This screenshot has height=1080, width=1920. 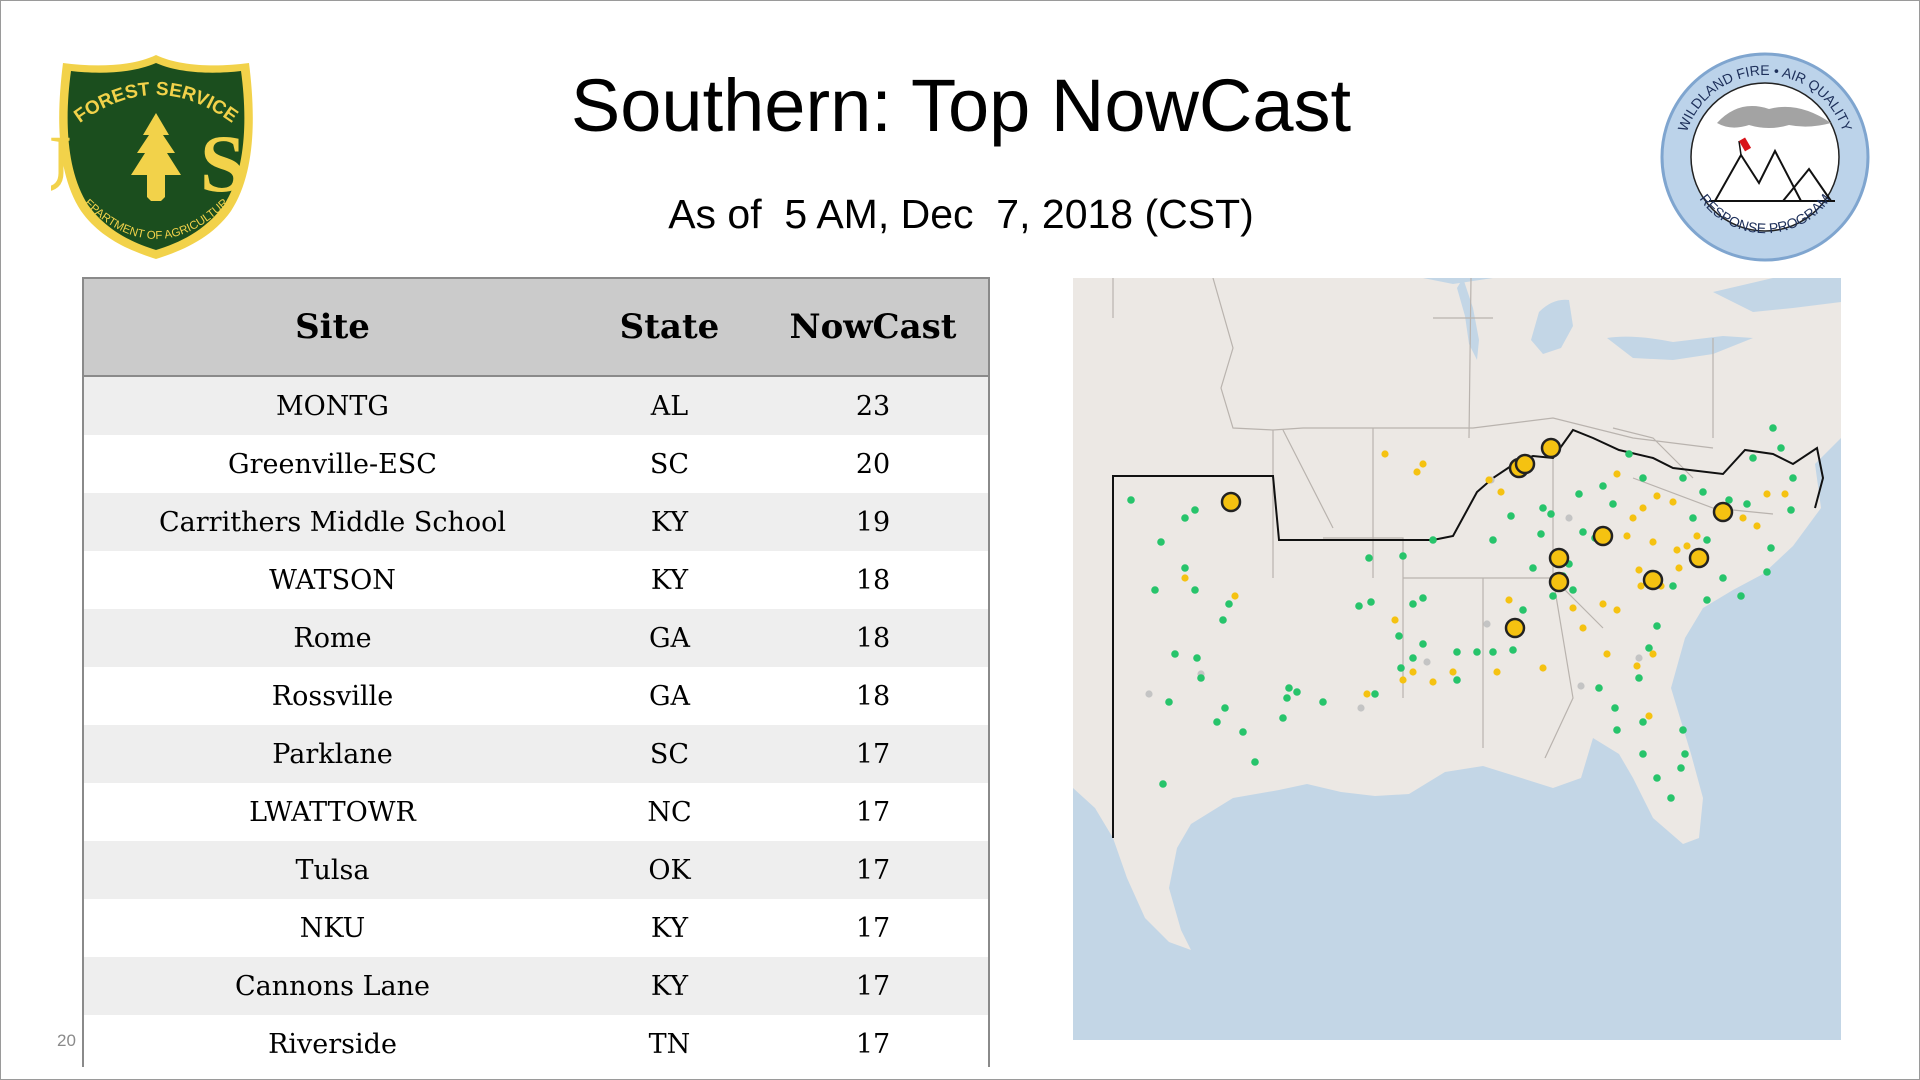 I want to click on table-row: Cannons Lane KY 17, so click(x=536, y=986).